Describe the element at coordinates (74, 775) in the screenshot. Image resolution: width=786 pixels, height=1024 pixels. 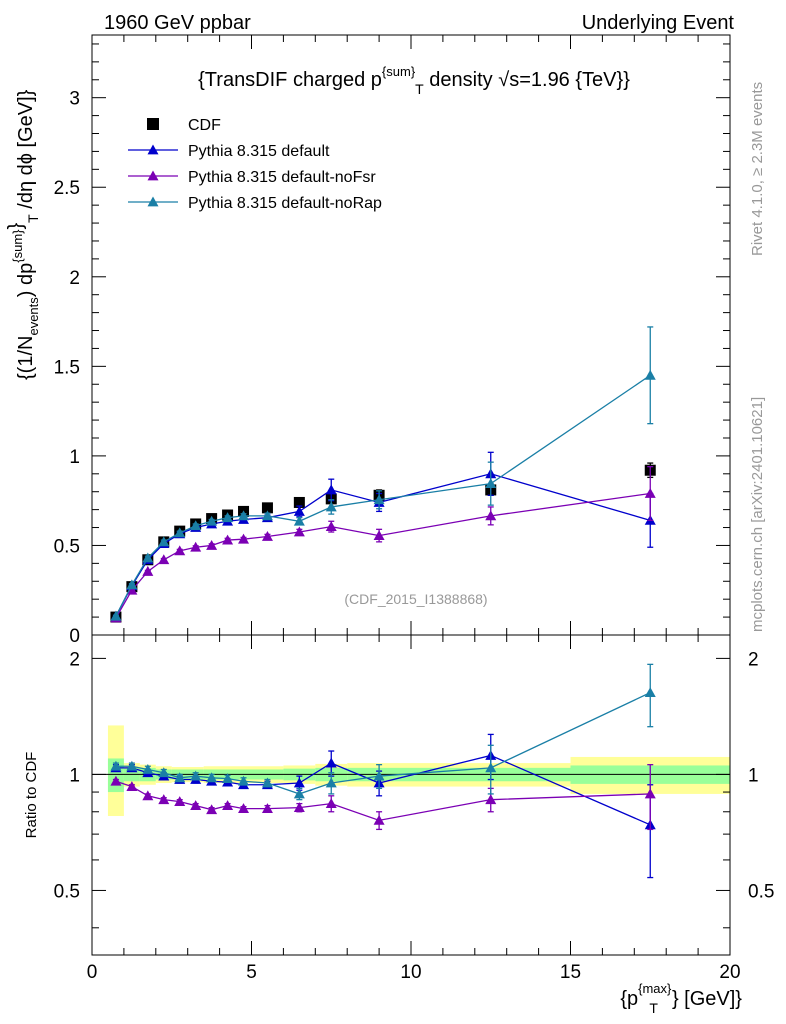
I see `ratio-ytick-label-left: 1` at that location.